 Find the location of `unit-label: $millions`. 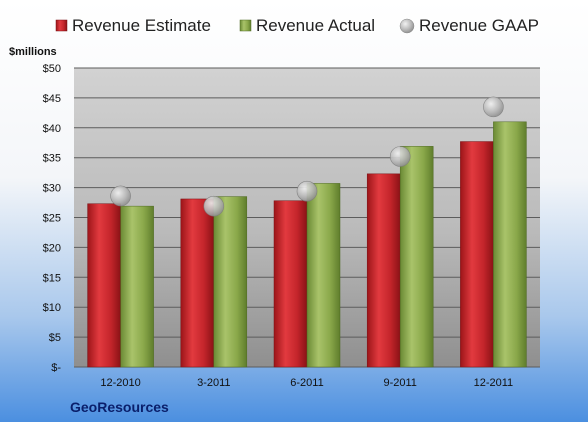

unit-label: $millions is located at coordinates (33, 52).